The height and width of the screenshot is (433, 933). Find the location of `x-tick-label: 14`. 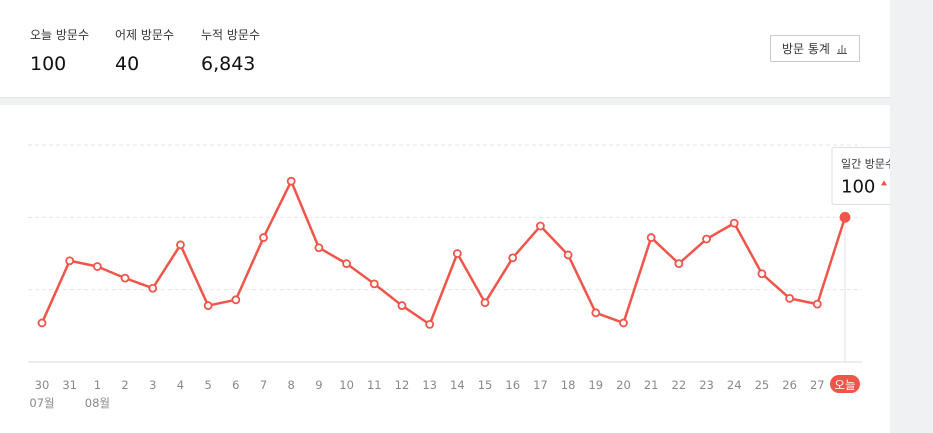

x-tick-label: 14 is located at coordinates (457, 385).